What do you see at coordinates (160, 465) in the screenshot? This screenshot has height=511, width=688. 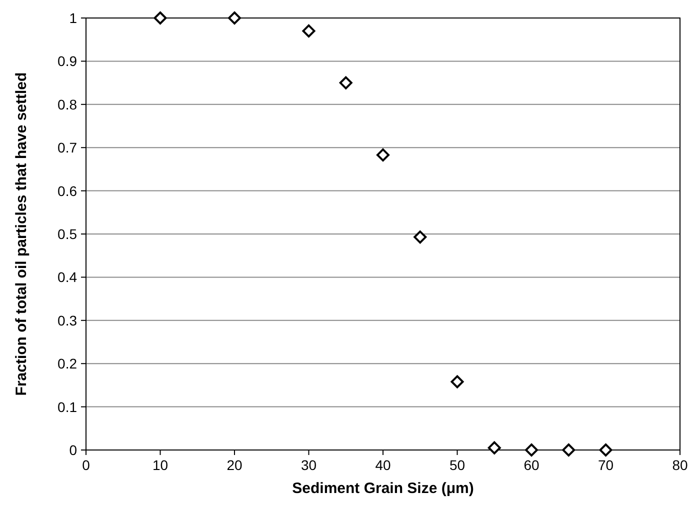 I see `x-tick-label: 10` at bounding box center [160, 465].